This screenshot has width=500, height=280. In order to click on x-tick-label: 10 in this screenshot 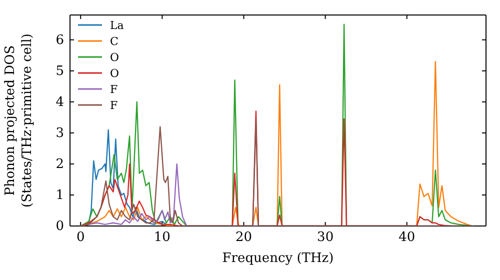, I will do `click(162, 238)`.